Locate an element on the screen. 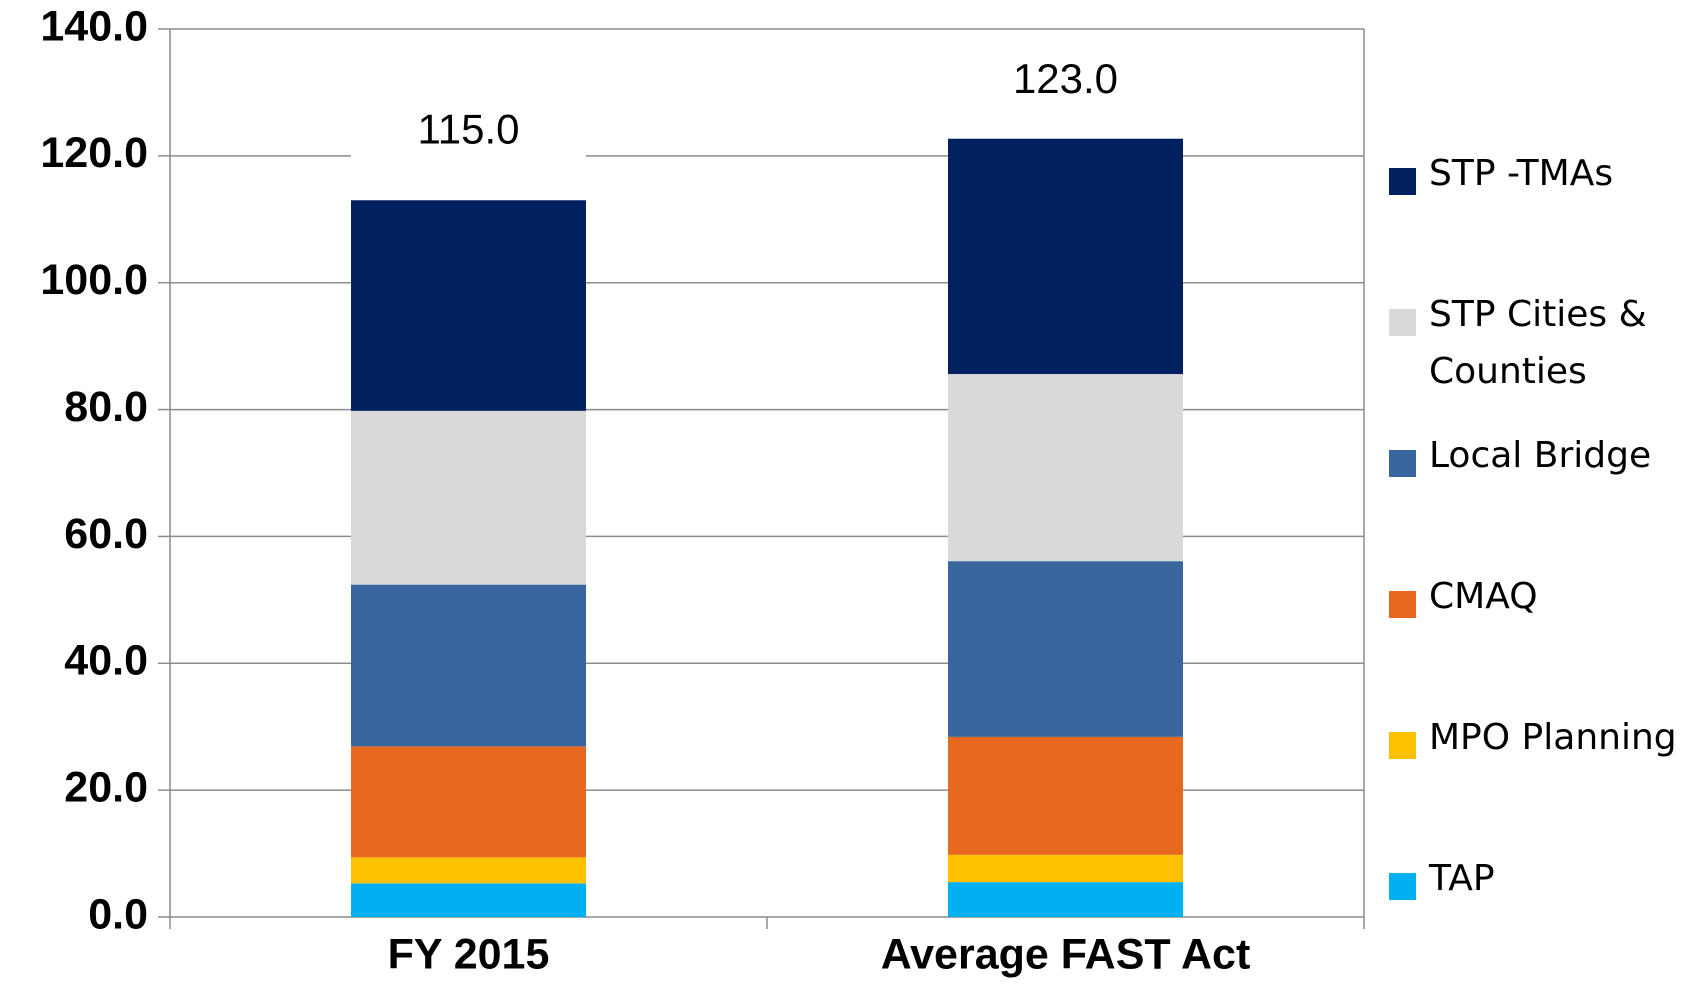 The height and width of the screenshot is (987, 1708). legend-label: TAP is located at coordinates (1462, 878).